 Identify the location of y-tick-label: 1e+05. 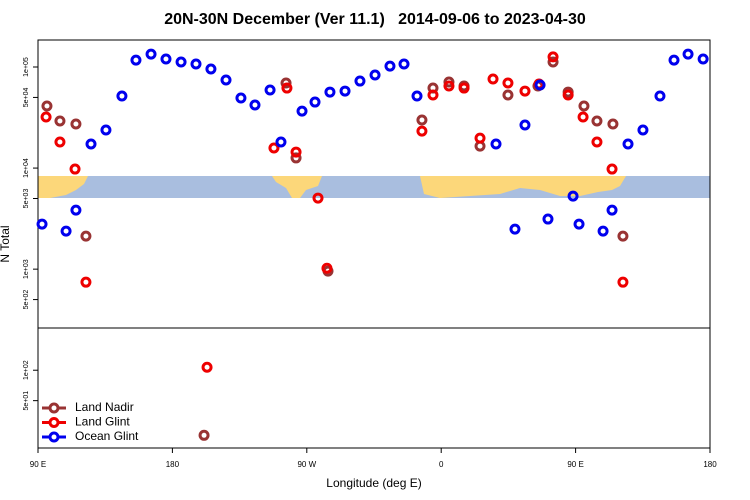
(26, 67).